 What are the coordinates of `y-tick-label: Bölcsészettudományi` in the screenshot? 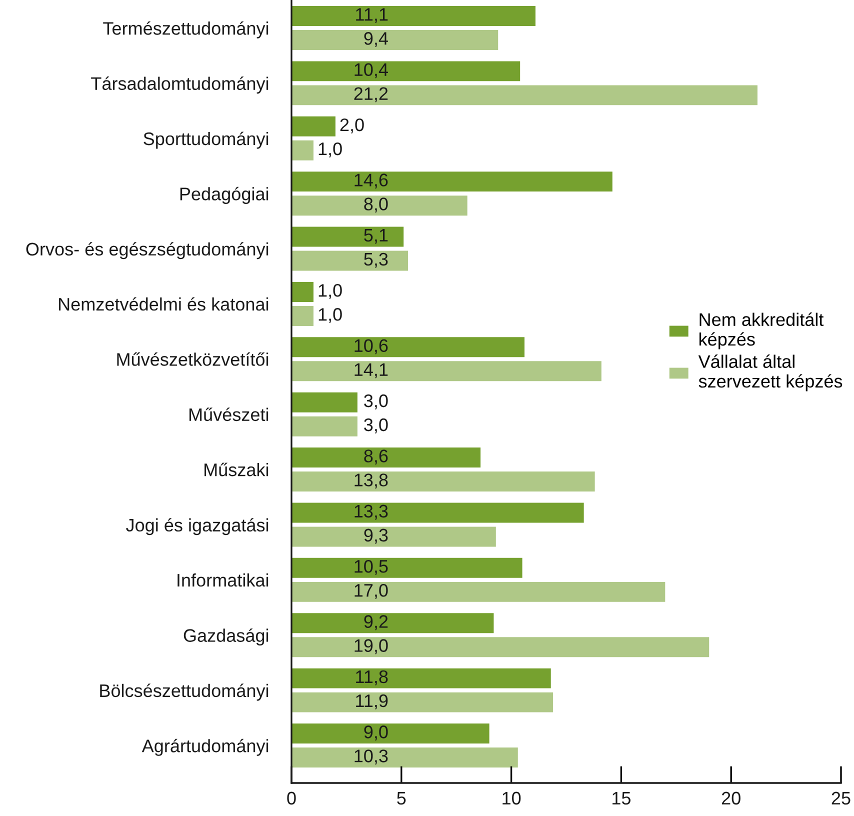 It's located at (184, 692).